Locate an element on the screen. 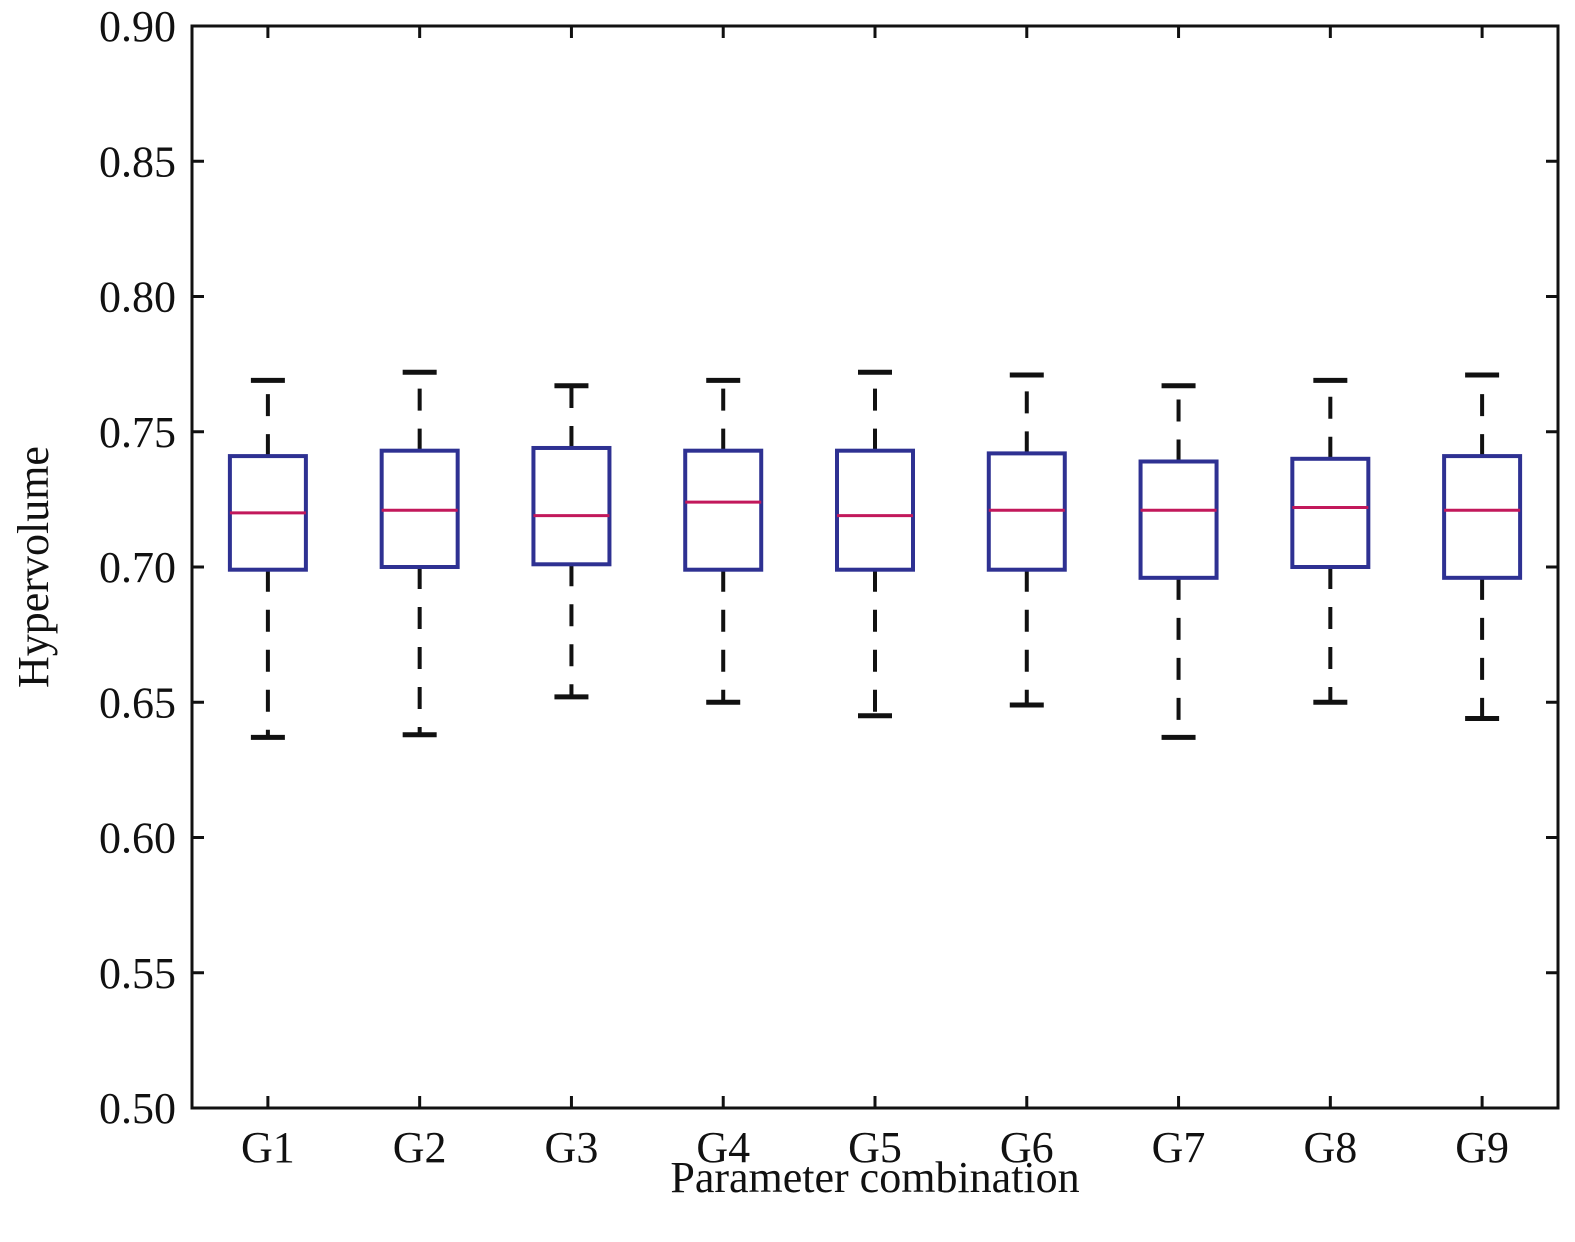  x-tick-label: G6 is located at coordinates (1027, 1147).